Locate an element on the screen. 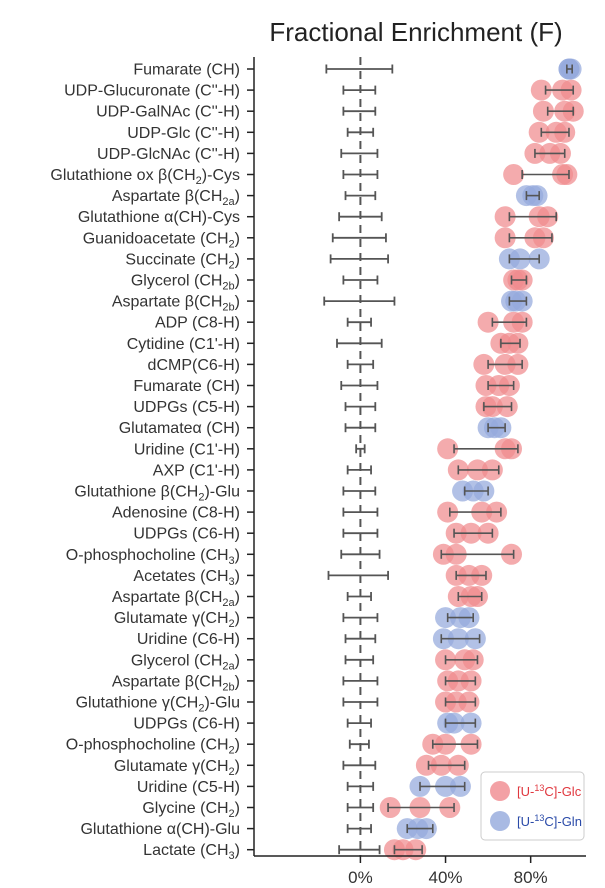  y-tick-label: Glutathione α(CH)-Glu is located at coordinates (160, 829).